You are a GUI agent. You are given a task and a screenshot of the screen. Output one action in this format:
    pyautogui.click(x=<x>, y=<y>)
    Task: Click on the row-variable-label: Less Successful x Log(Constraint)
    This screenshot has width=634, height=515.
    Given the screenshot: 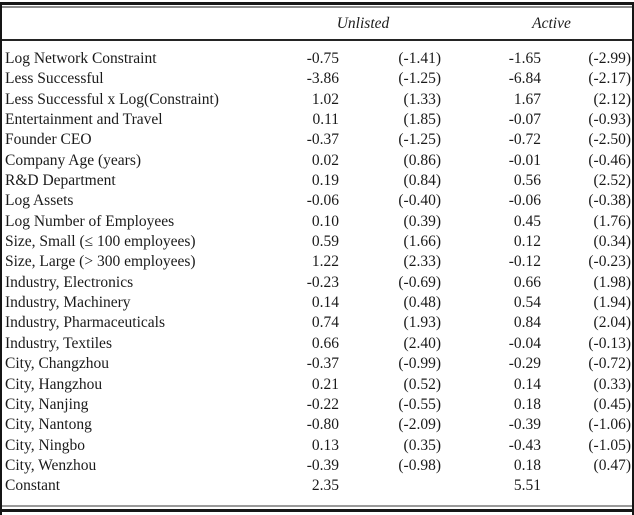 What is the action you would take?
    pyautogui.click(x=112, y=99)
    